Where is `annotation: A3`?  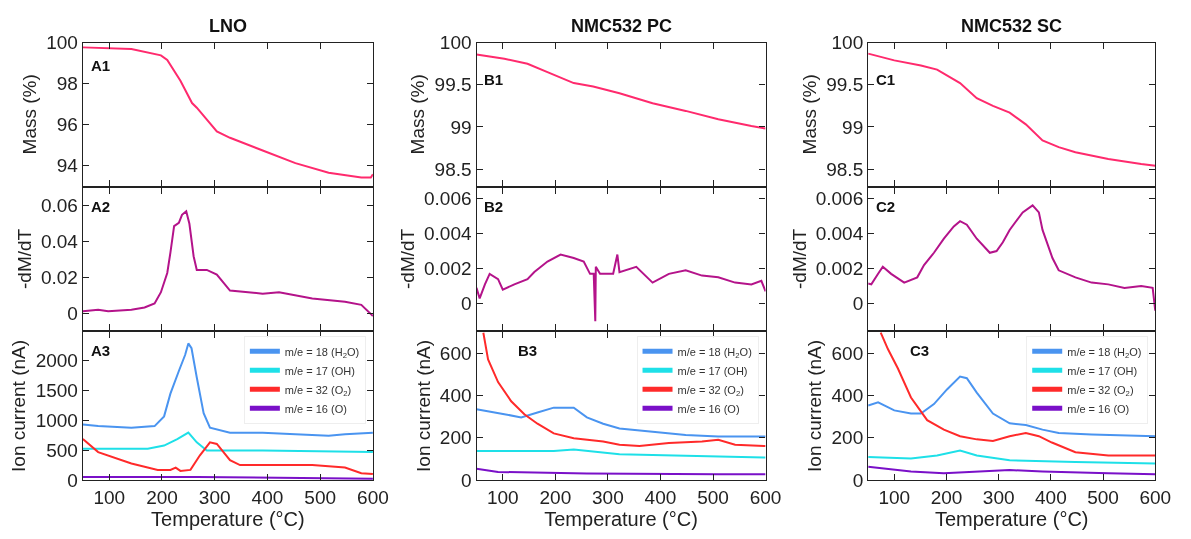 annotation: A3 is located at coordinates (101, 350).